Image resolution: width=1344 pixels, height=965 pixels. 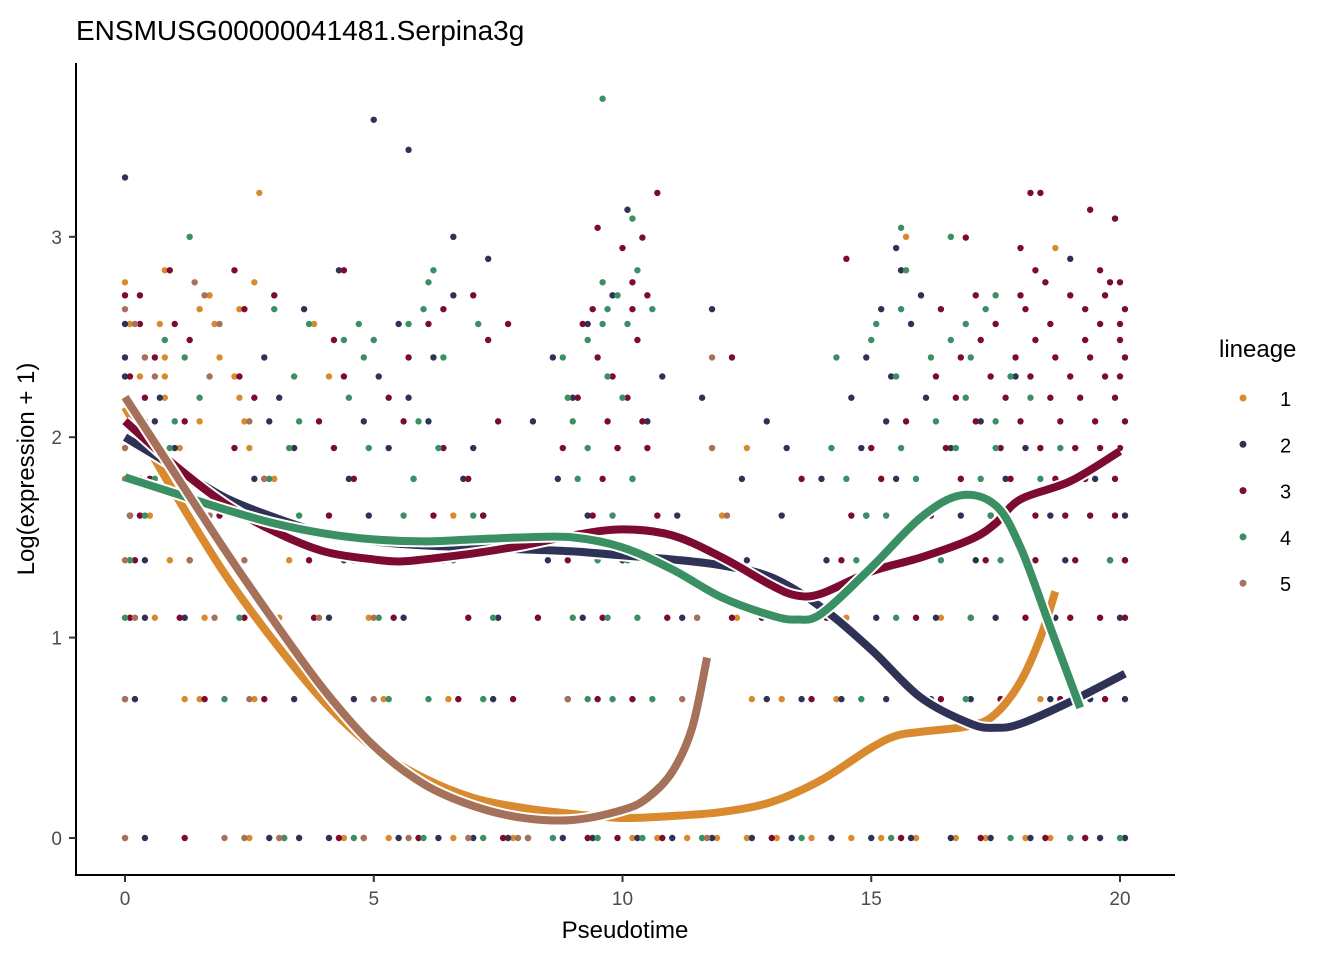 I want to click on y-axis-label: Log(expression + 1), so click(x=26, y=469).